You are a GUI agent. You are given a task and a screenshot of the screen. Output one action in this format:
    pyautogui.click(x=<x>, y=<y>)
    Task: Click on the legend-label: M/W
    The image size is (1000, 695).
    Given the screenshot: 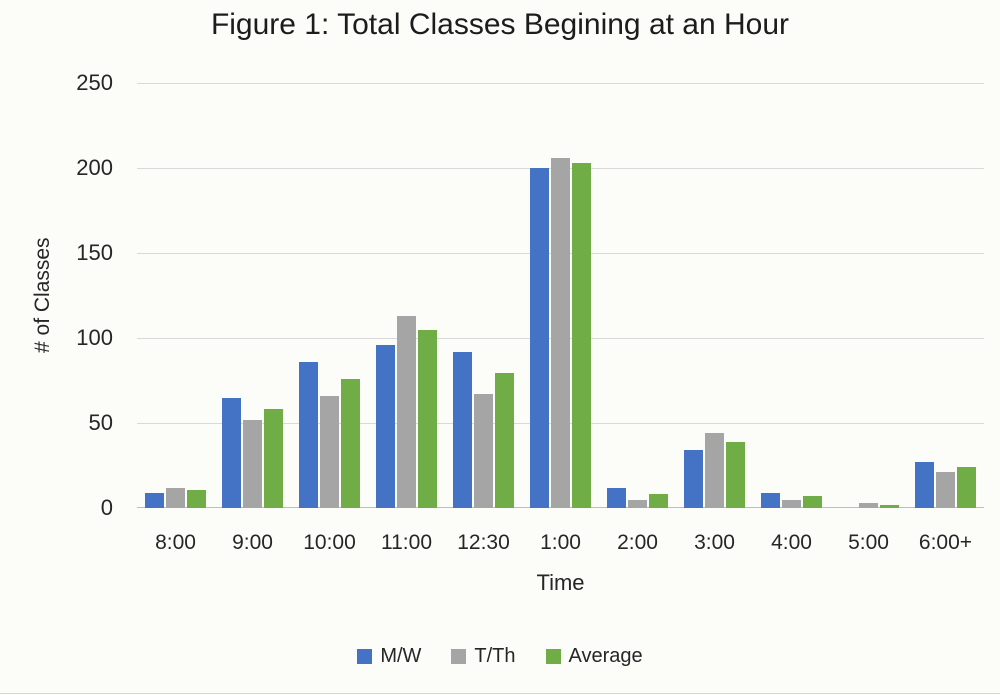 What is the action you would take?
    pyautogui.click(x=401, y=655)
    